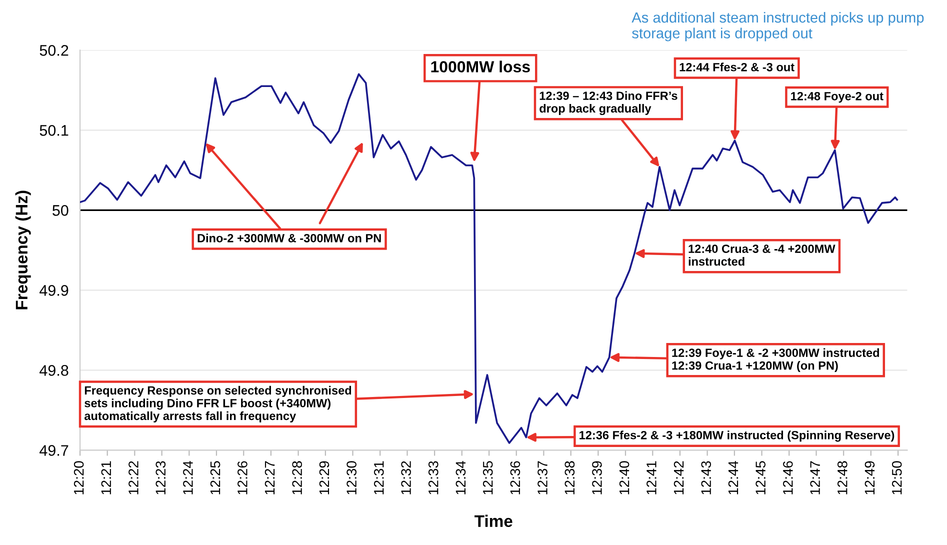 The image size is (947, 545). Describe the element at coordinates (869, 477) in the screenshot. I see `x-tick-label: 12:49` at that location.